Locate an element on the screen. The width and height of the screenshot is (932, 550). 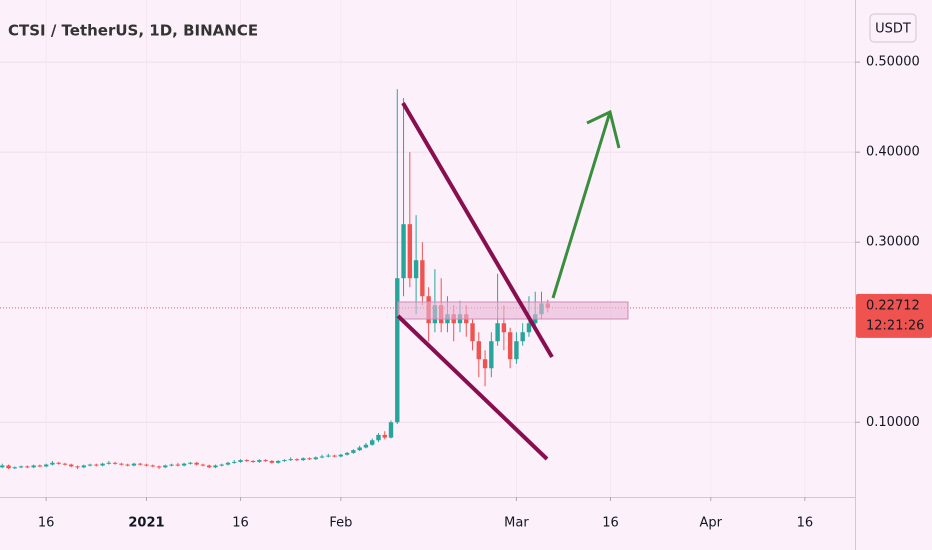
x-tick-label: Apr is located at coordinates (711, 523).